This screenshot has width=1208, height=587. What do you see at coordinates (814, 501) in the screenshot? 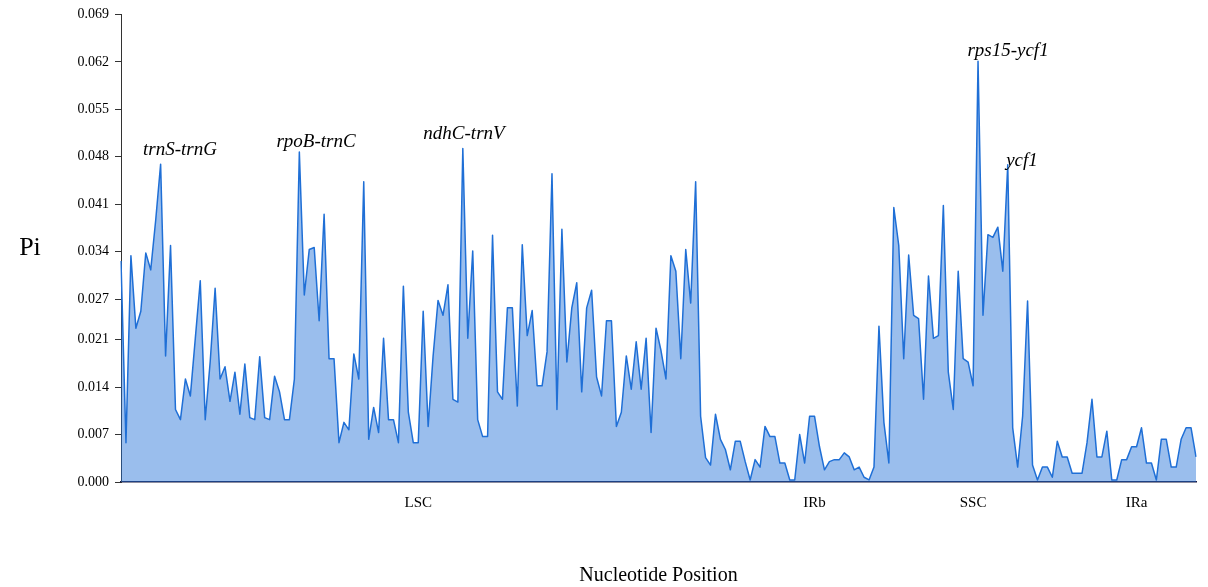
I see `x-tick-label: IRb` at bounding box center [814, 501].